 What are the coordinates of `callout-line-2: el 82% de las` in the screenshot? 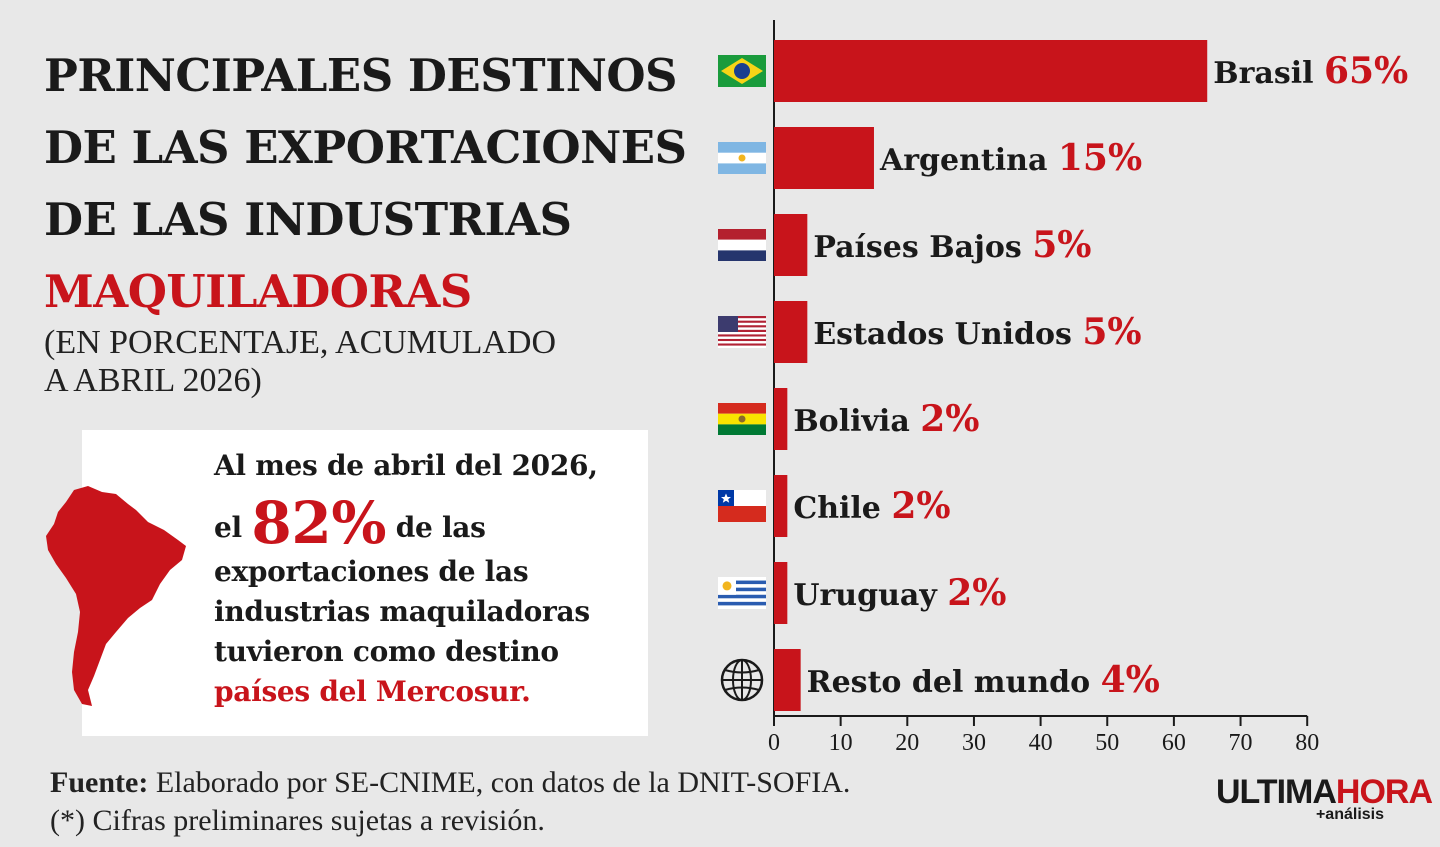 It's located at (429, 523).